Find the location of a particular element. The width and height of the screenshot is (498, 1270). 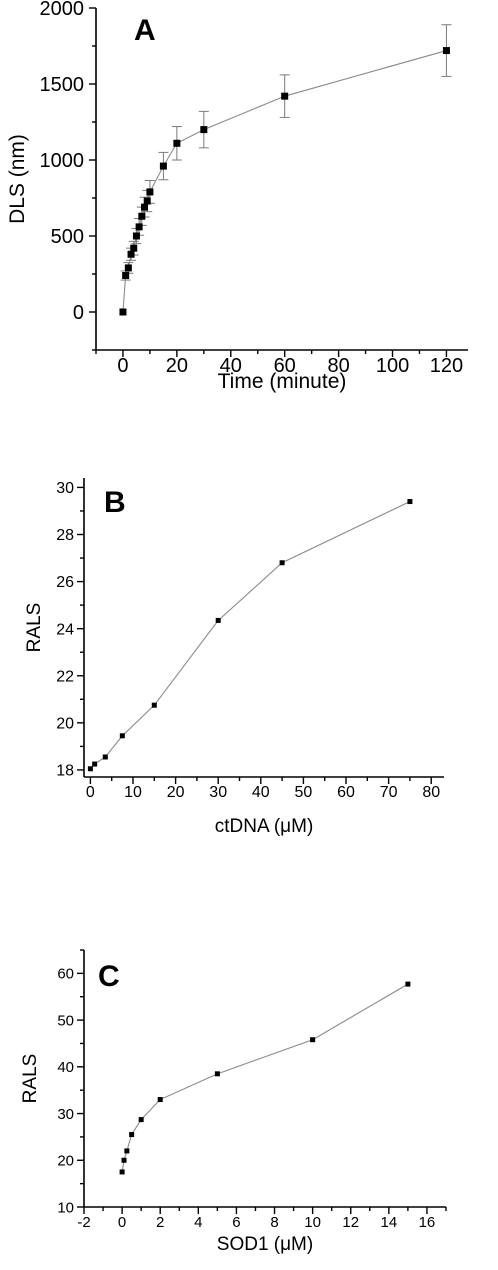

x-tick-label: 4 is located at coordinates (198, 1222).